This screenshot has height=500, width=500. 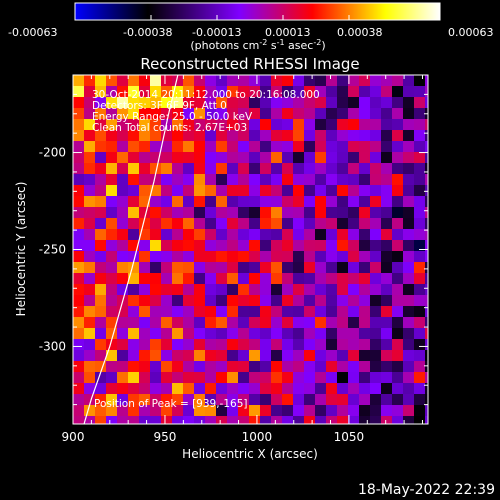 I want to click on chart-title: Reconstructed RHESSI Image, so click(x=249, y=64).